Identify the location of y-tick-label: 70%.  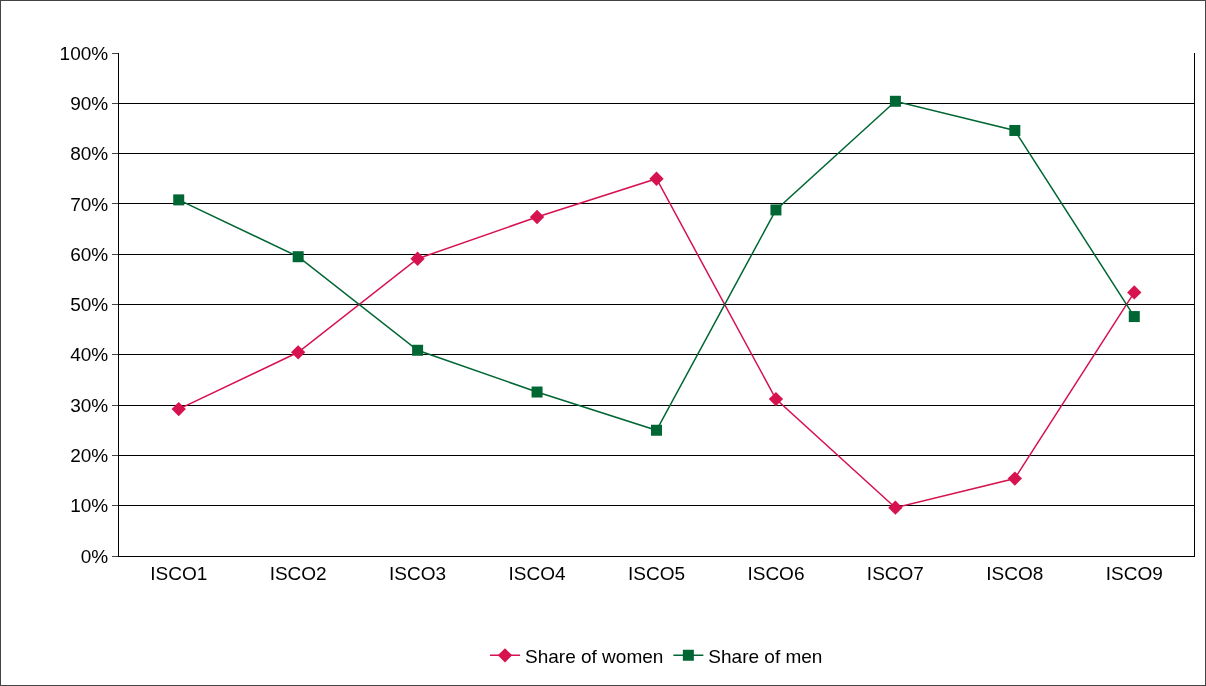
(89, 204).